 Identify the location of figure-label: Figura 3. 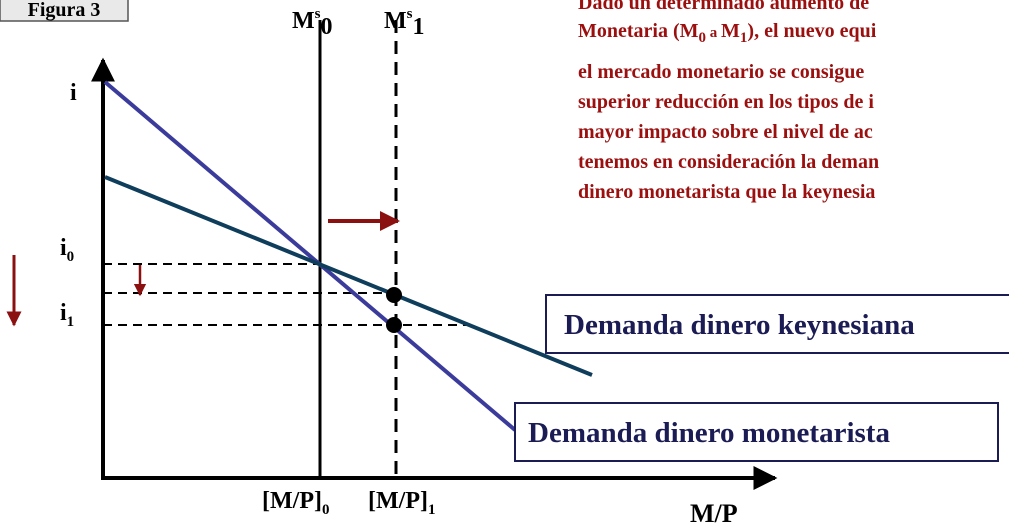
(64, 10).